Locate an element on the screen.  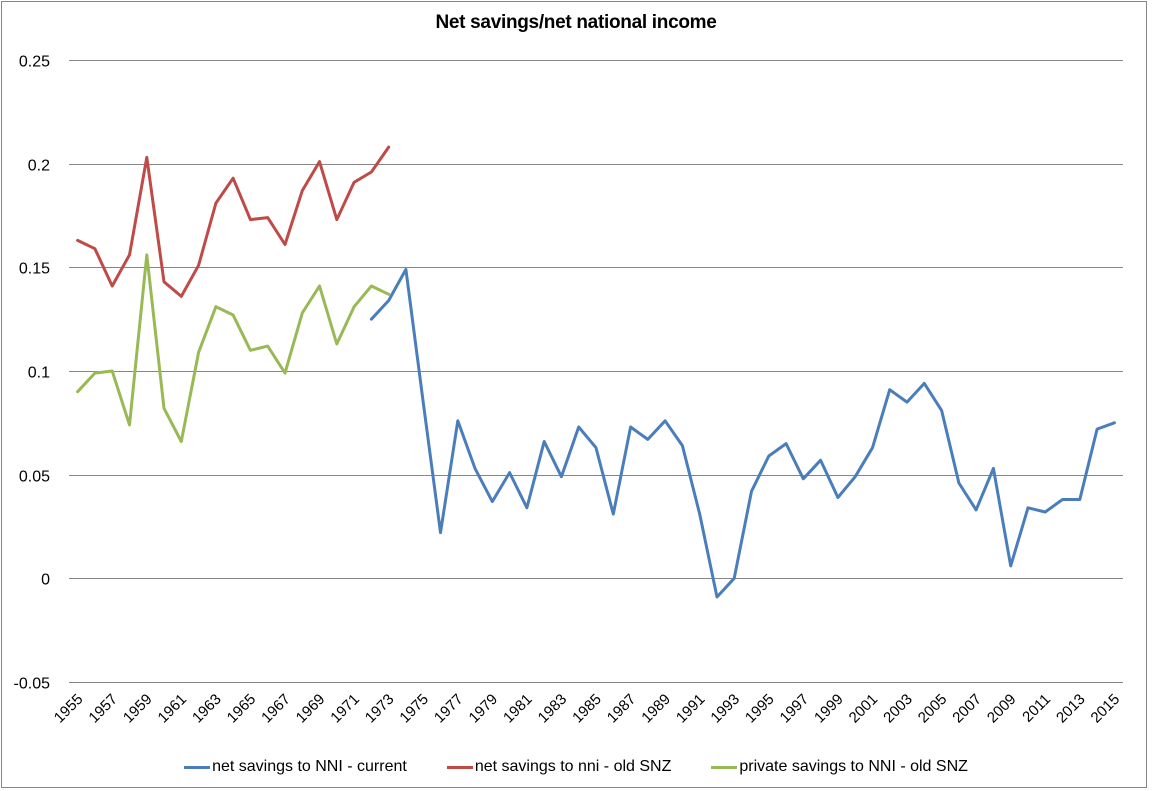
y-tick-label: 0 is located at coordinates (45, 580).